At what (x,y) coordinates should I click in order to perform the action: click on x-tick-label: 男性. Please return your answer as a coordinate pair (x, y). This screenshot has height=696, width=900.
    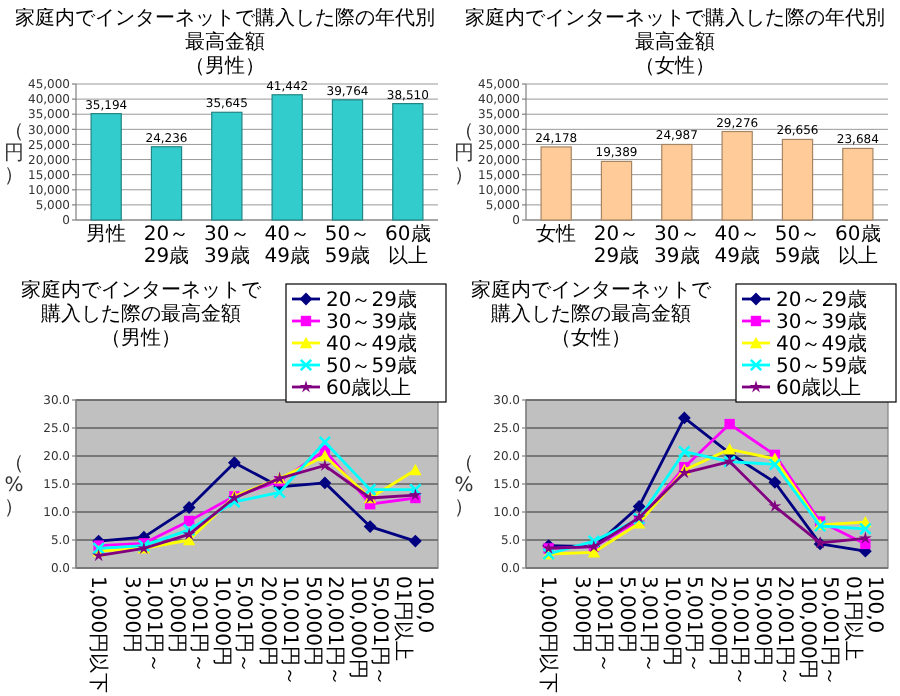
    Looking at the image, I should click on (106, 235).